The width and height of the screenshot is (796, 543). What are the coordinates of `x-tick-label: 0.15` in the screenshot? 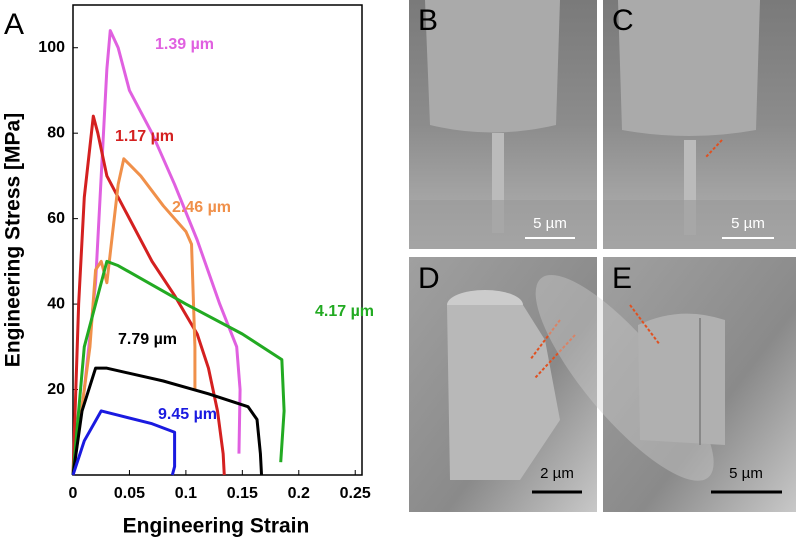 It's located at (242, 493).